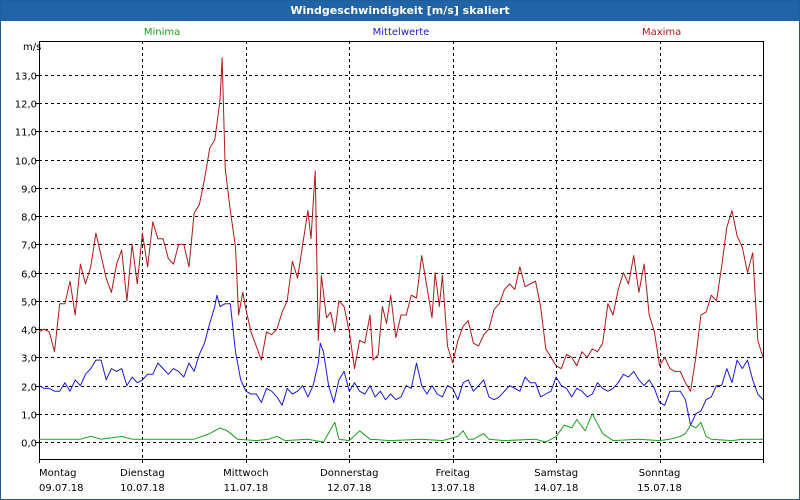 Image resolution: width=800 pixels, height=500 pixels. Describe the element at coordinates (400, 11) in the screenshot. I see `chart-title: Windgeschwindigkeit [m/s] skaliert` at that location.